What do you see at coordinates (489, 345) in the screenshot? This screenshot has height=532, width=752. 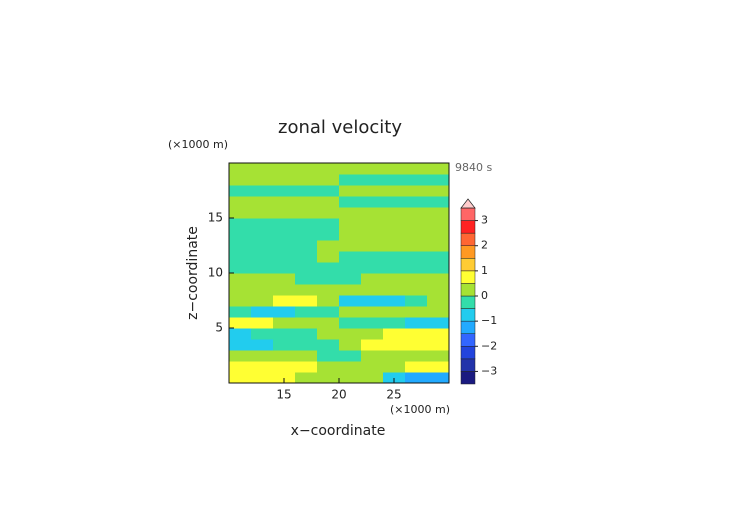 I see `colorbar-tick-label: −2` at bounding box center [489, 345].